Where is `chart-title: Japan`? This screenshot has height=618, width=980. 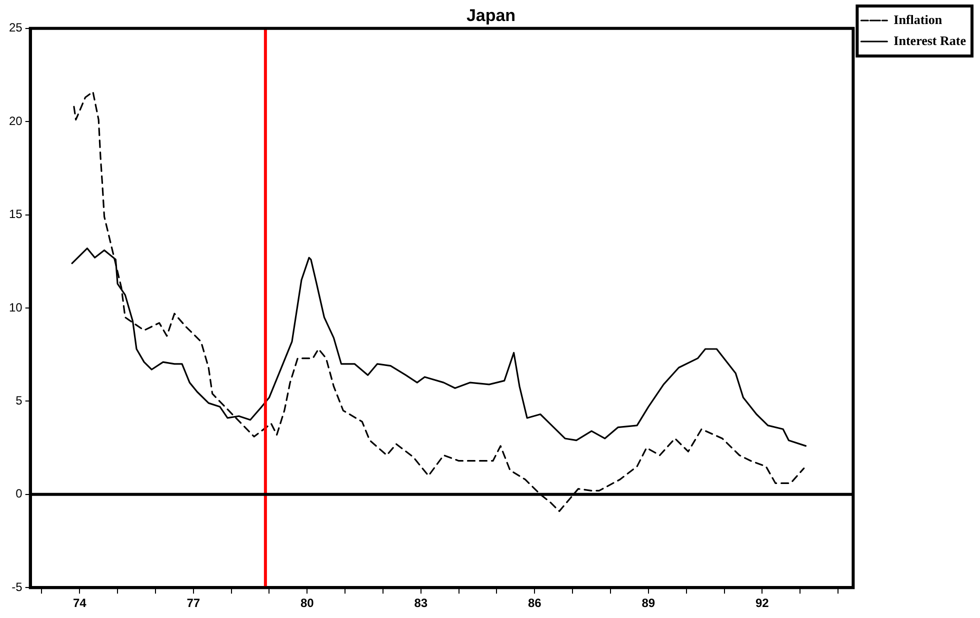
chart-title: Japan is located at coordinates (491, 15).